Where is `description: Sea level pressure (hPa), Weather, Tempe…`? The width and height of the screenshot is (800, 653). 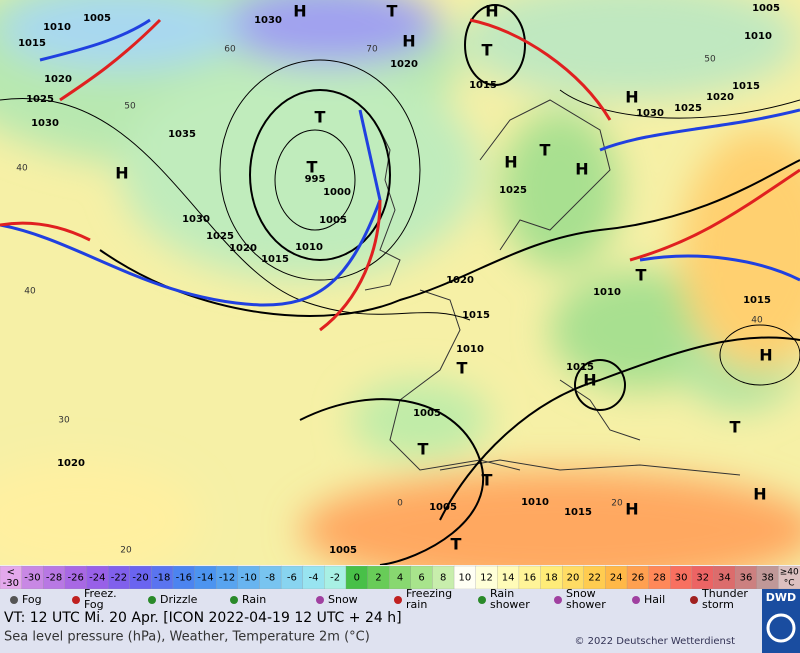 description: Sea level pressure (hPa), Weather, Tempe… is located at coordinates (187, 637).